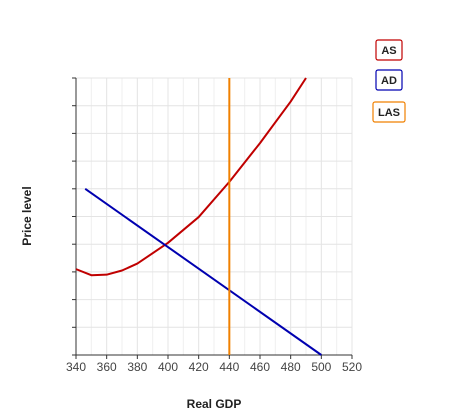  I want to click on legend-label: LAS, so click(389, 113).